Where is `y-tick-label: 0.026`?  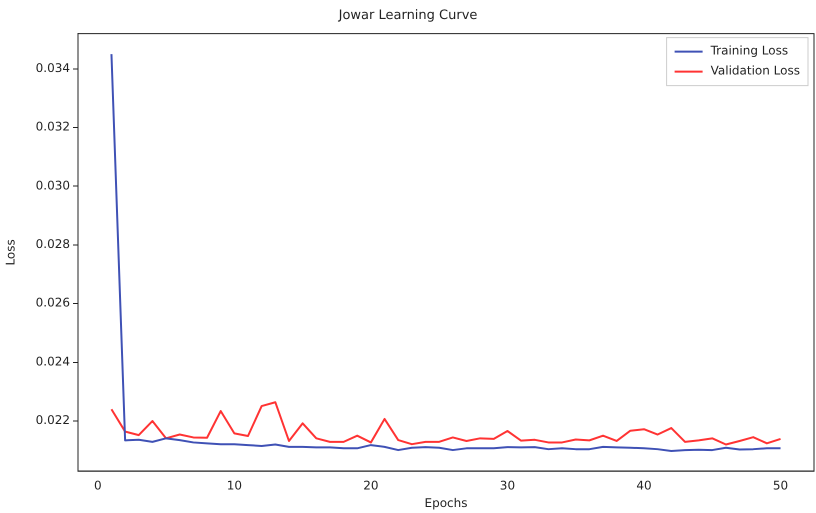 y-tick-label: 0.026 is located at coordinates (53, 303).